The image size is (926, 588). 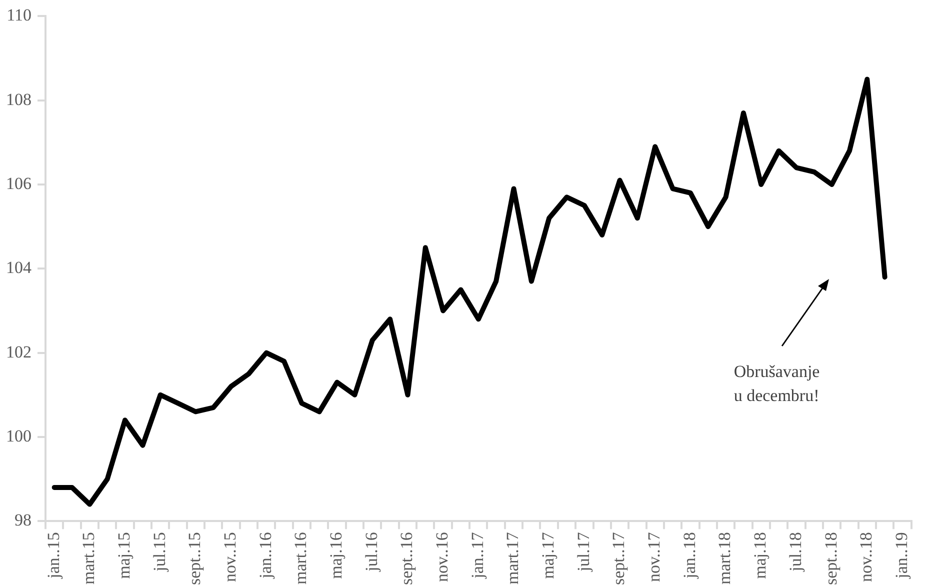 I want to click on x-tick-label: jan..19, so click(x=901, y=556).